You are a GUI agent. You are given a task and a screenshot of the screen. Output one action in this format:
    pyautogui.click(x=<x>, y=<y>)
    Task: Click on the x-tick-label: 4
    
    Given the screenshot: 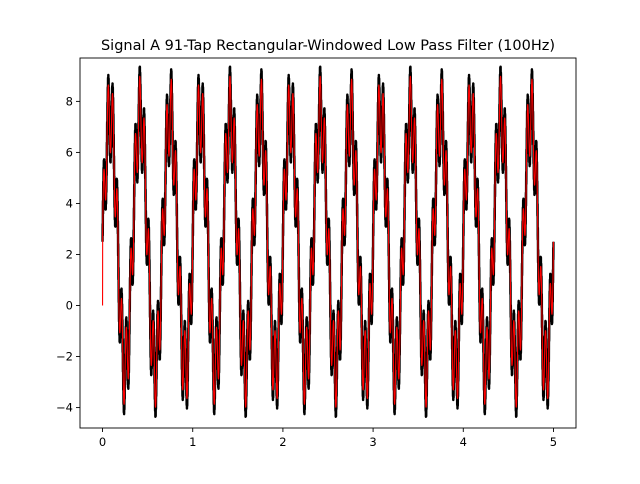 What is the action you would take?
    pyautogui.click(x=463, y=442)
    